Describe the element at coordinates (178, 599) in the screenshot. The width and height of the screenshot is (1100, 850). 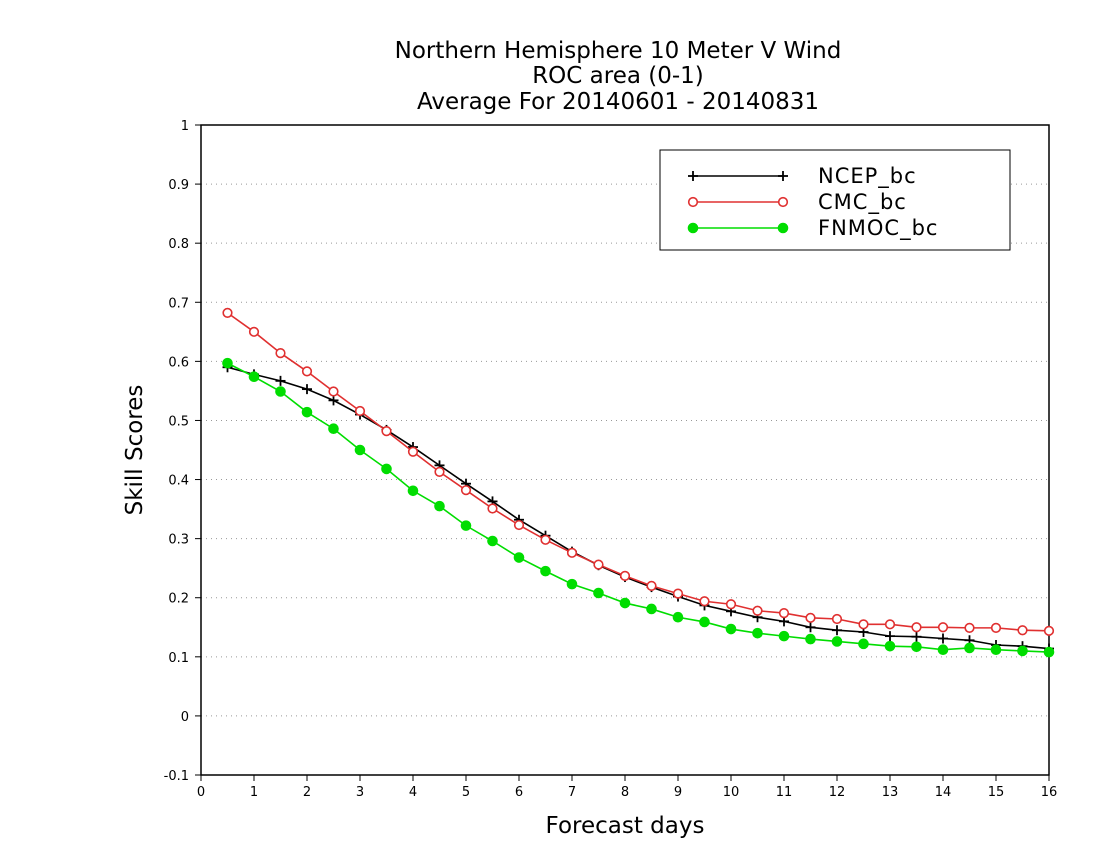
I see `y-tick-label: 0.2` at that location.